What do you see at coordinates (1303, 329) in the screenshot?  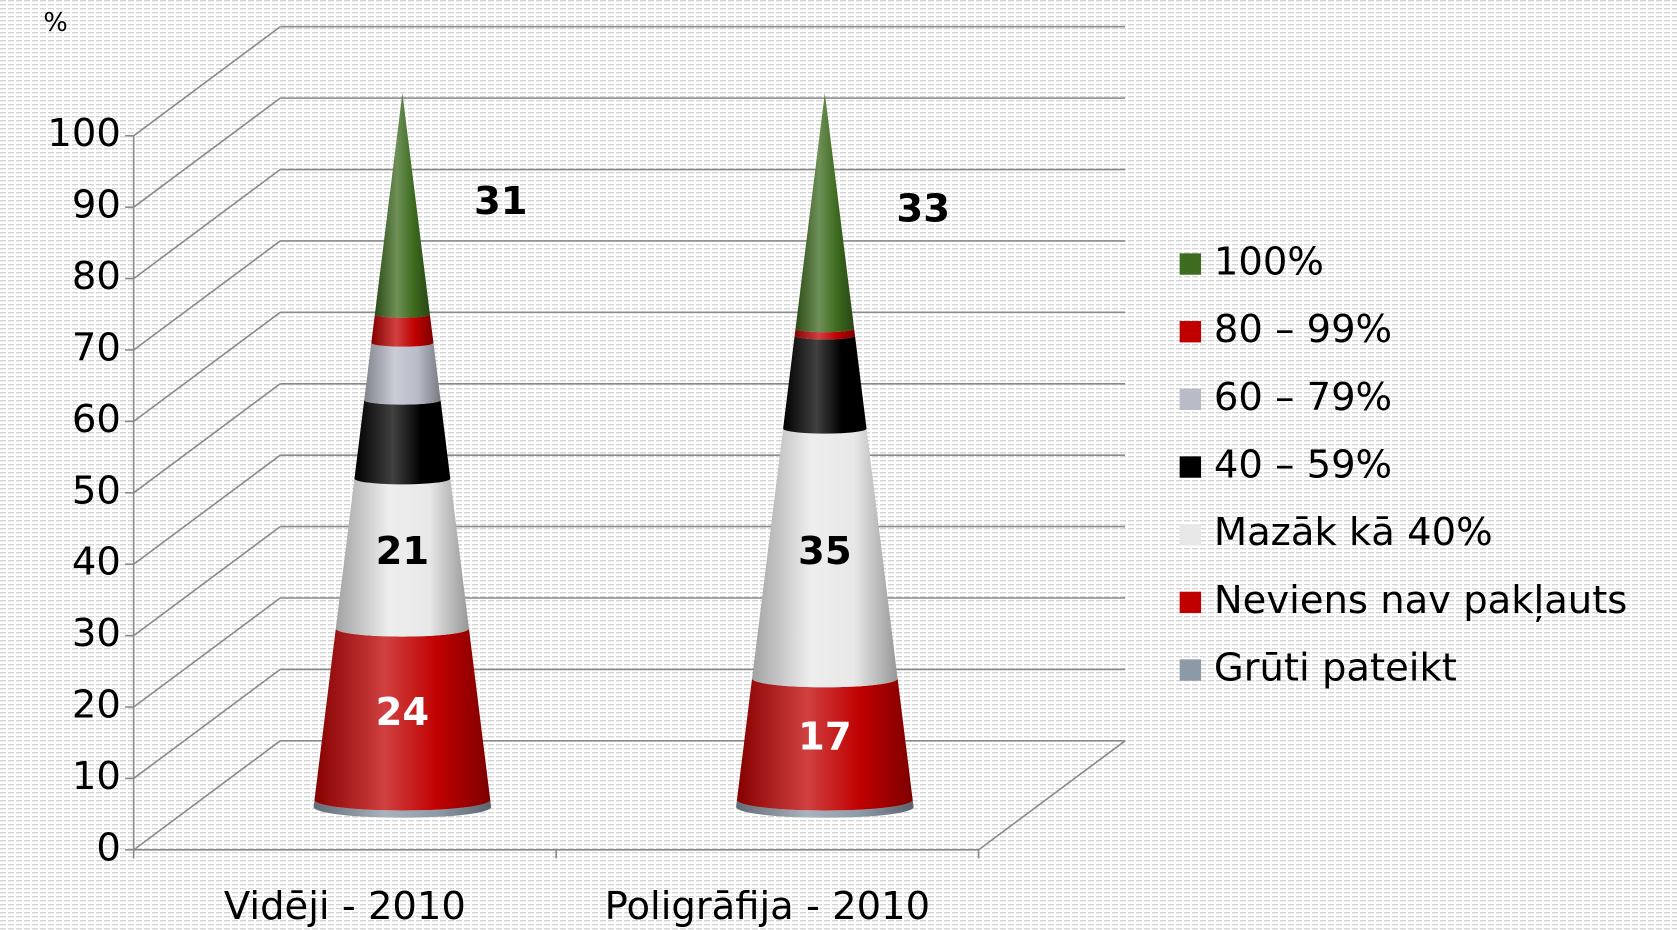 I see `legend-label: 80 – 99%` at bounding box center [1303, 329].